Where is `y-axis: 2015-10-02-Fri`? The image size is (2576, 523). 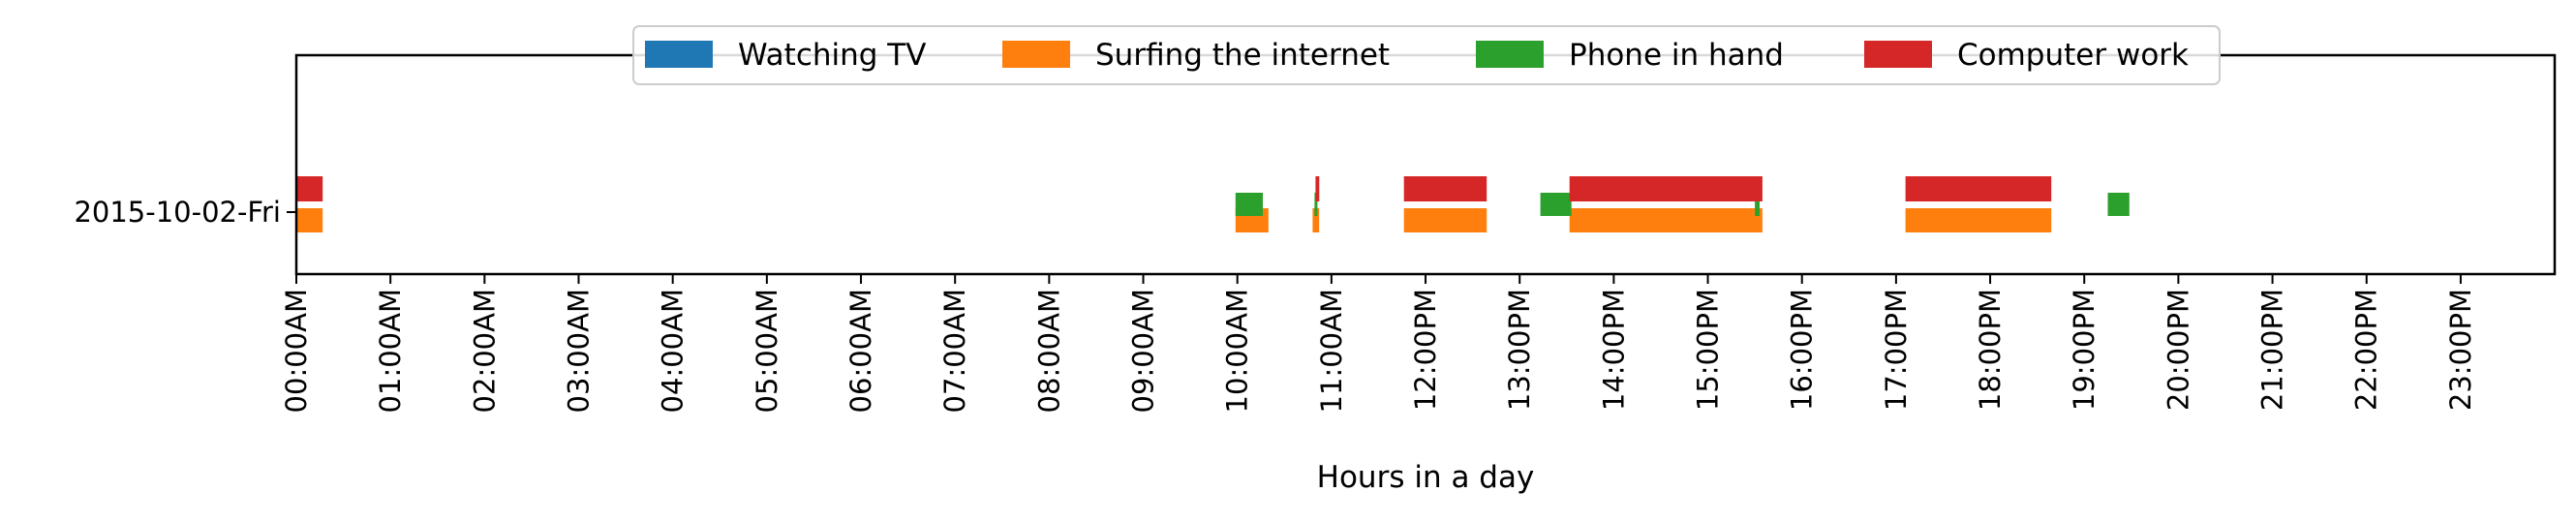 y-axis: 2015-10-02-Fri is located at coordinates (185, 212).